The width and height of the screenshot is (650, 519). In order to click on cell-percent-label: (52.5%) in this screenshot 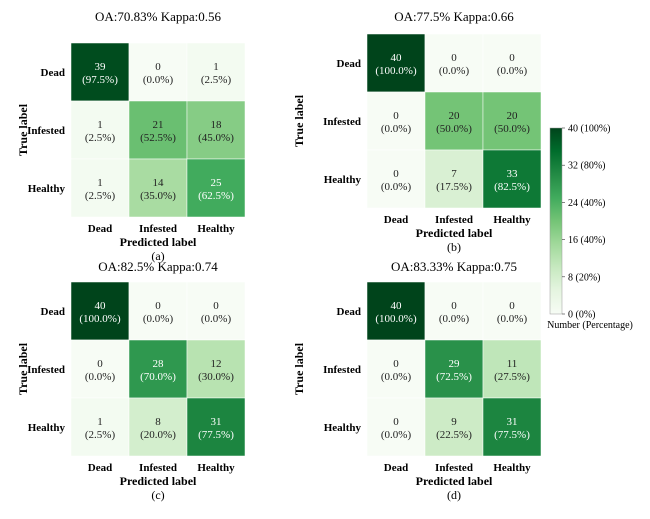, I will do `click(158, 138)`.